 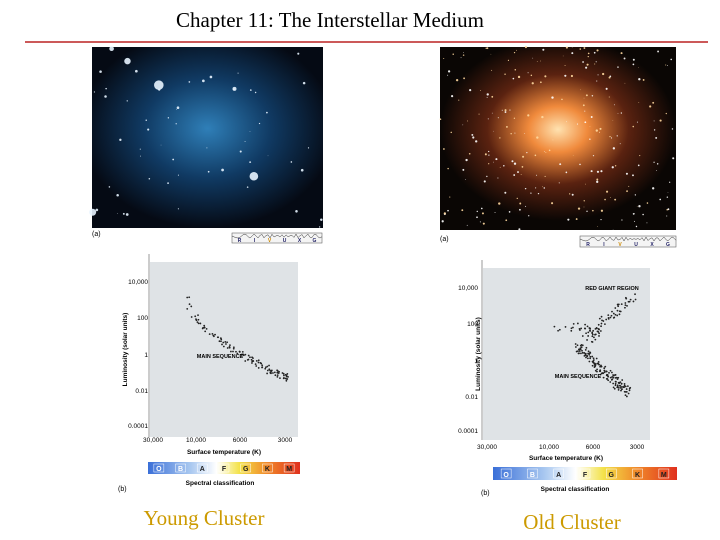 I want to click on y-axis-label: Luminosity (solar units), so click(x=478, y=354).